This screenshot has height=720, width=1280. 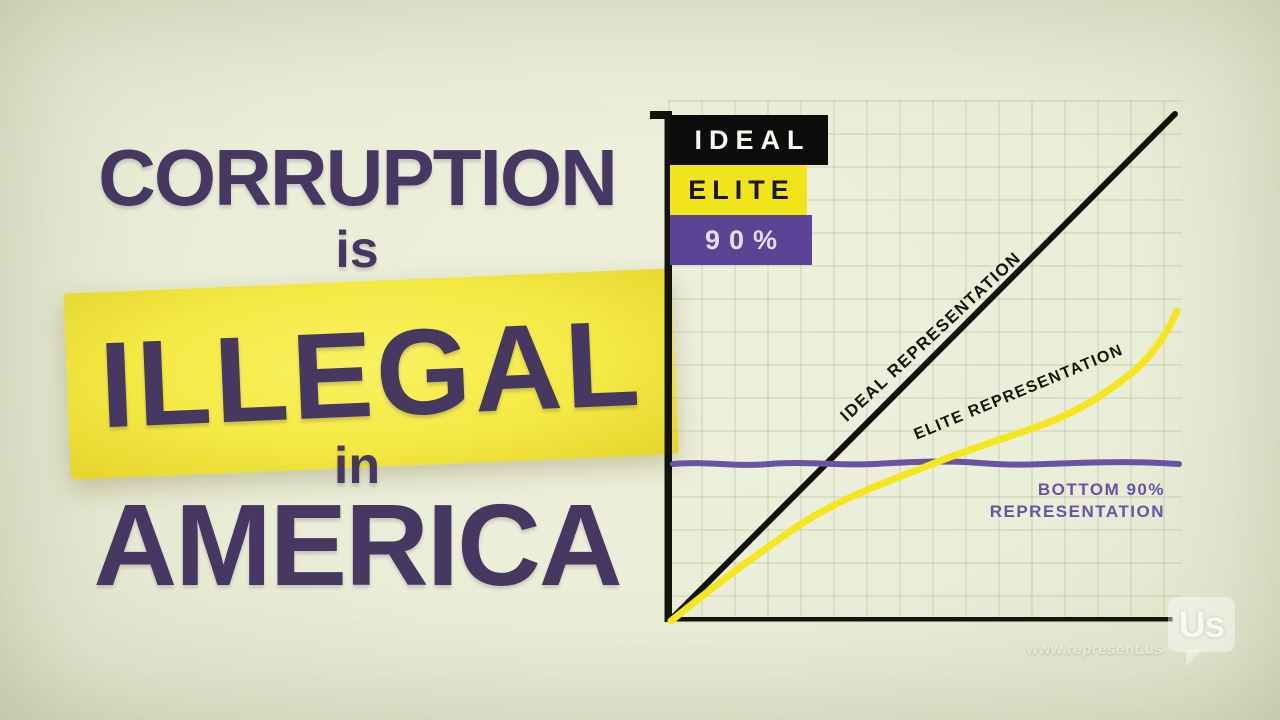 I want to click on bottom-90-representation-label: BOTTOM 90% REPRESENTATION, so click(x=1077, y=501).